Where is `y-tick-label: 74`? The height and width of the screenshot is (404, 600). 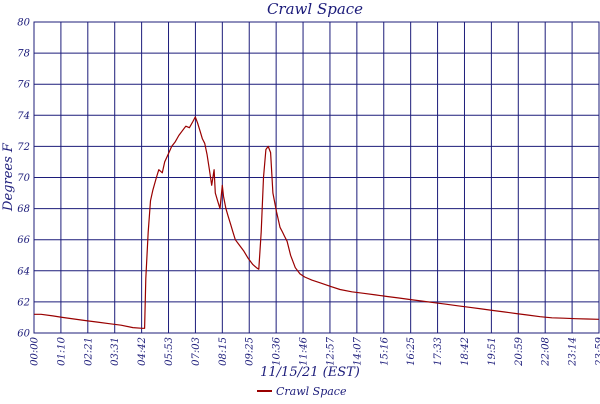 y-tick-label: 74 is located at coordinates (23, 116).